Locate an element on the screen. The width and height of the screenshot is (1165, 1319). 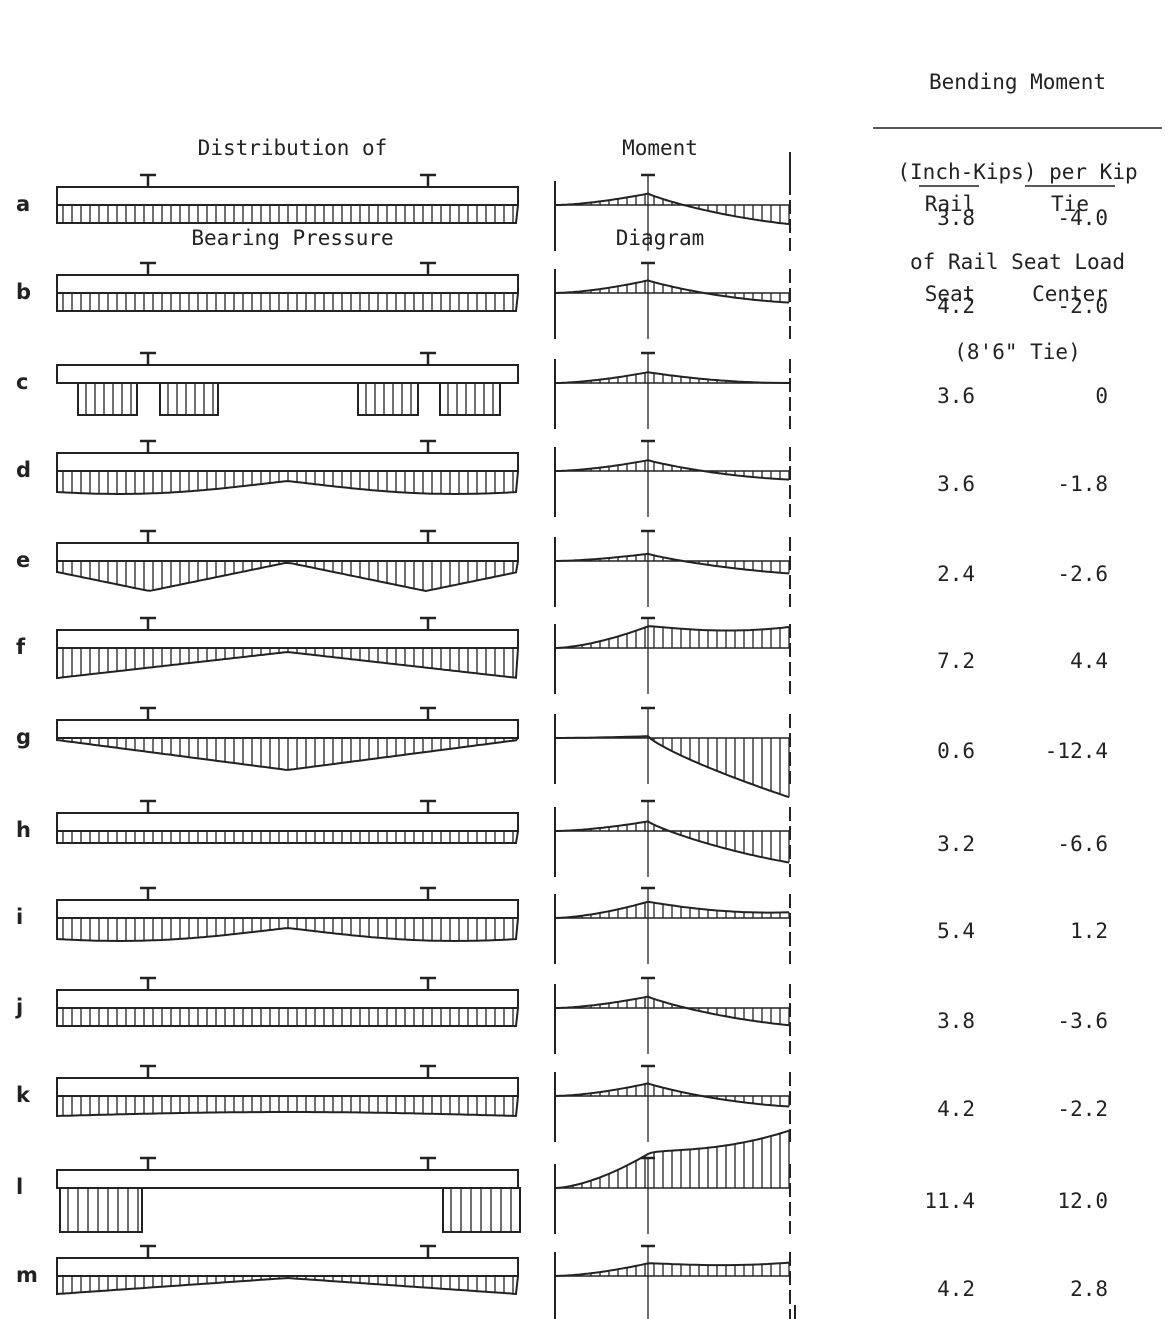
distribution-header-line-2: Bearing Pressure is located at coordinates (292, 238).